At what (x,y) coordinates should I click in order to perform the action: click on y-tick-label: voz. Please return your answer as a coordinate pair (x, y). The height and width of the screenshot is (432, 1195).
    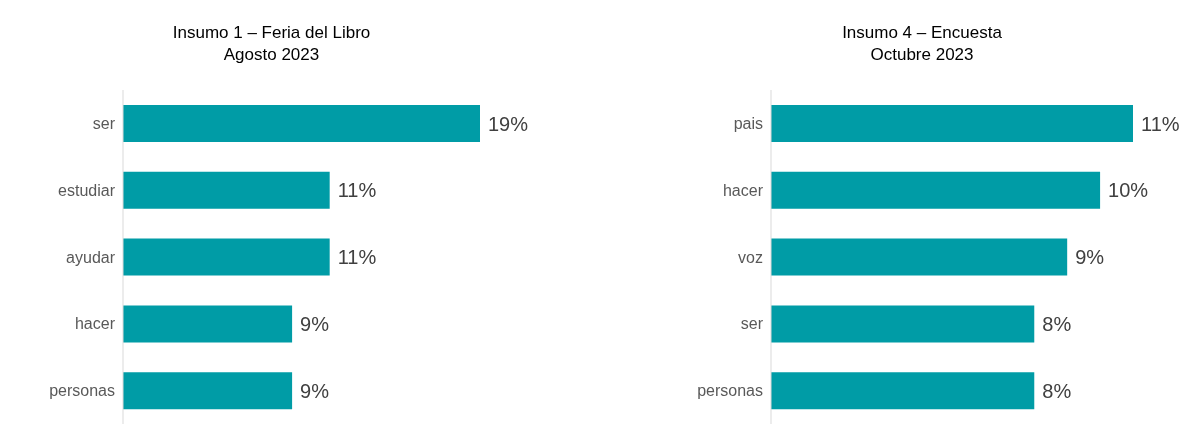
    Looking at the image, I should click on (750, 257).